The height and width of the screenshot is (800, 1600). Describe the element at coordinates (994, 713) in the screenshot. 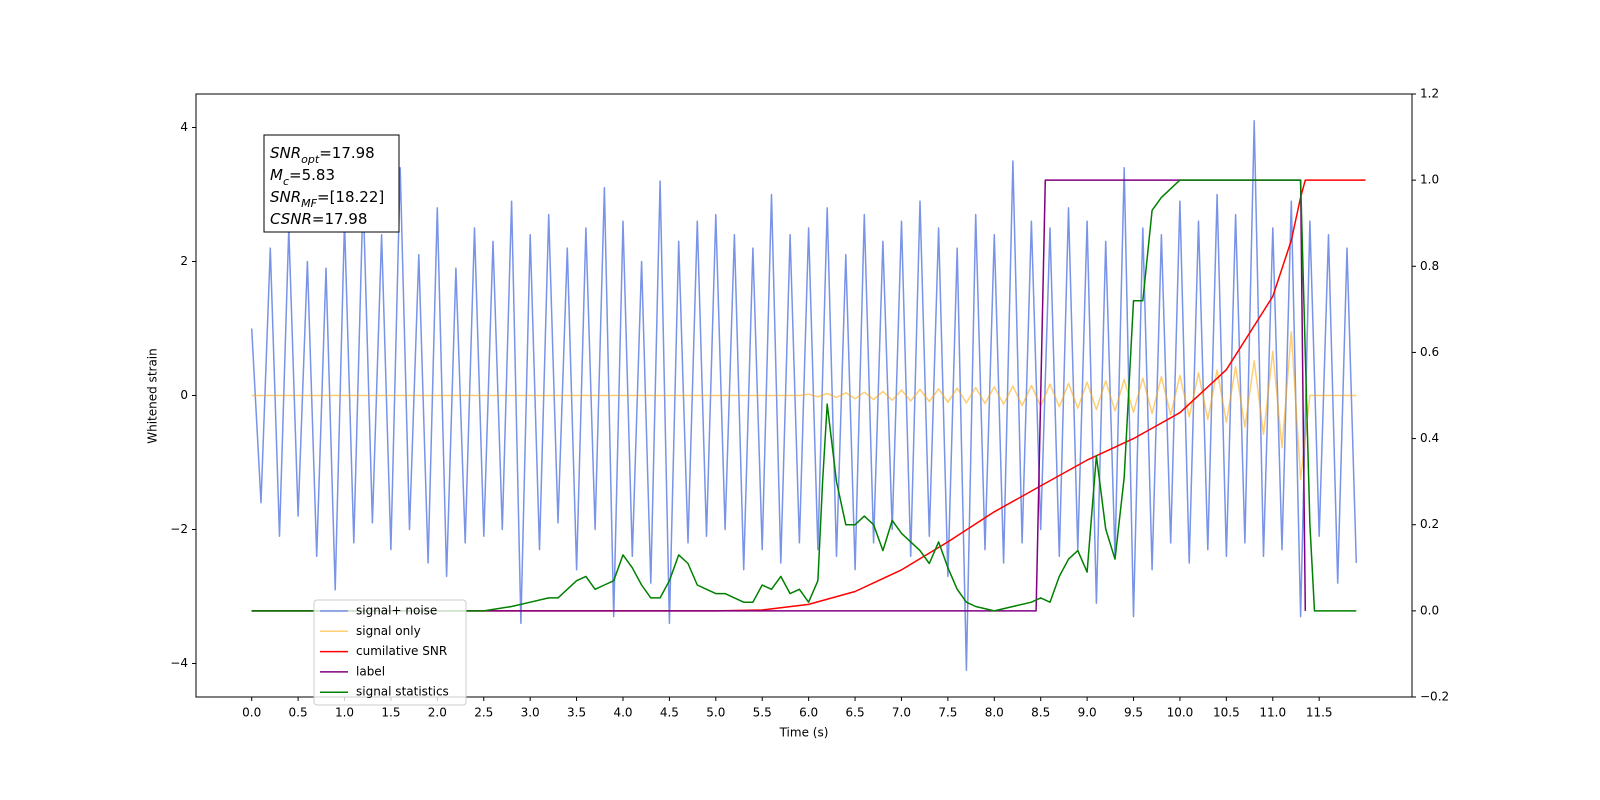

I see `x-tick-label: 8.0` at that location.